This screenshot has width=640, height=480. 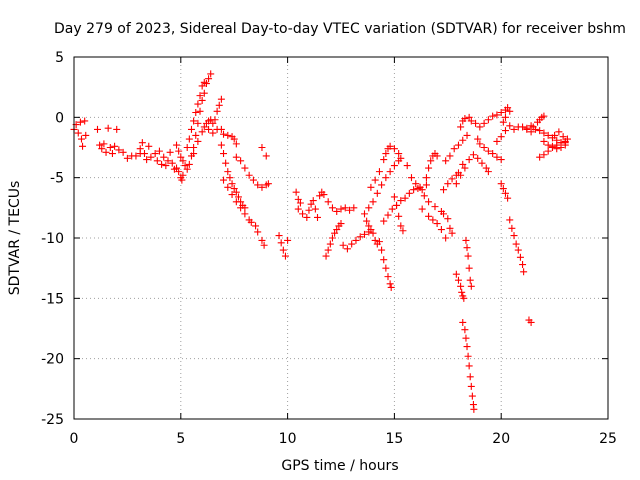 What do you see at coordinates (288, 439) in the screenshot?
I see `x-tick-label: 10` at bounding box center [288, 439].